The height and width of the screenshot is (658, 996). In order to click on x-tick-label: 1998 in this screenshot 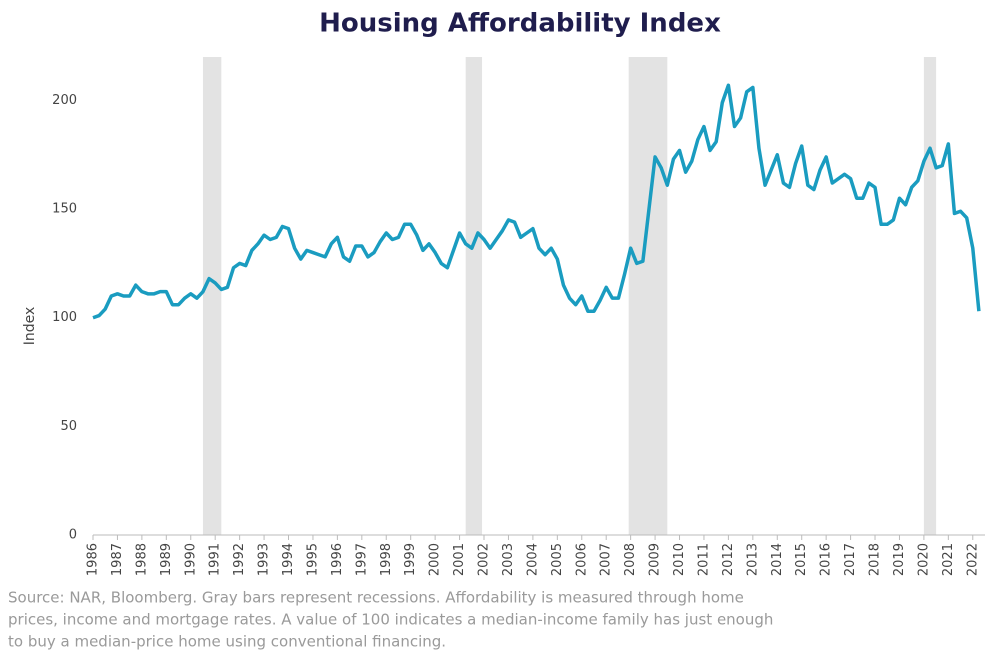, I will do `click(386, 559)`.